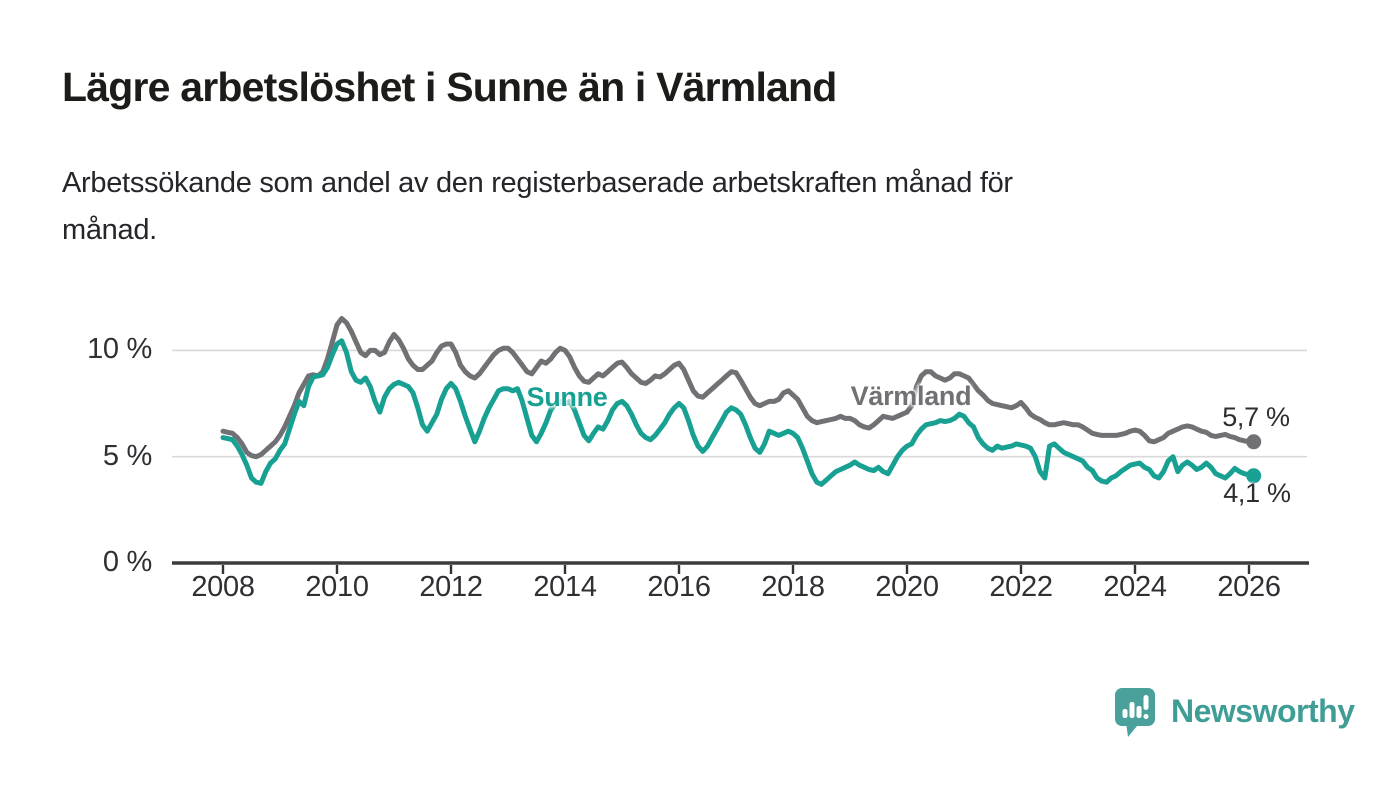 The image size is (1400, 794). What do you see at coordinates (119, 349) in the screenshot?
I see `y-axis-label: 10 %` at bounding box center [119, 349].